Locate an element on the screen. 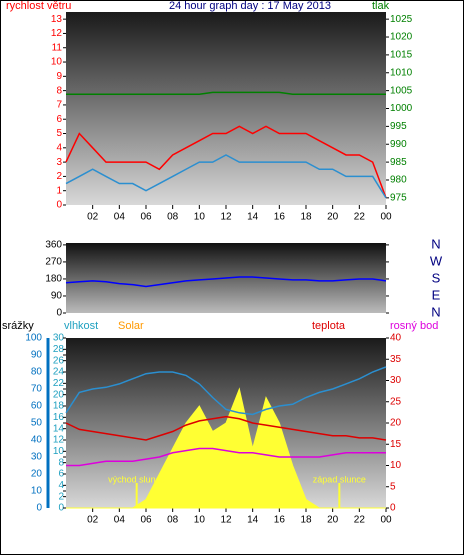  y-tick-label: 4 is located at coordinates (59, 147).